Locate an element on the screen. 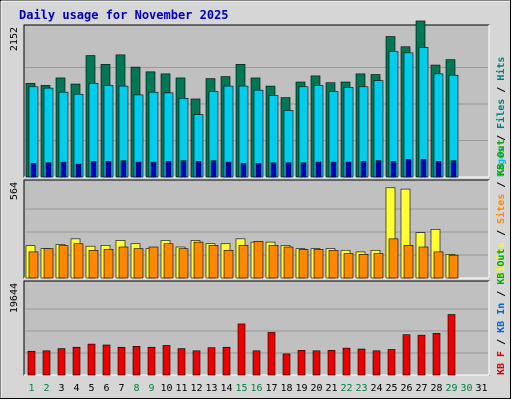  max-label: 564 is located at coordinates (14, 191).